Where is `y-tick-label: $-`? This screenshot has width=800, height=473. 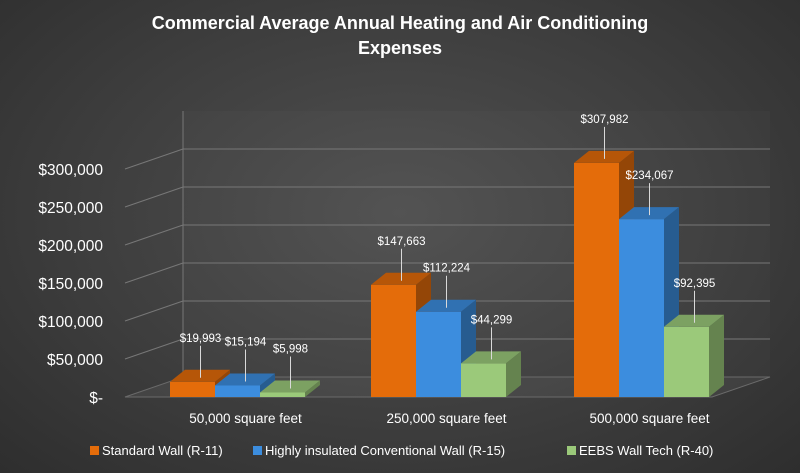
y-tick-label: $- is located at coordinates (96, 398).